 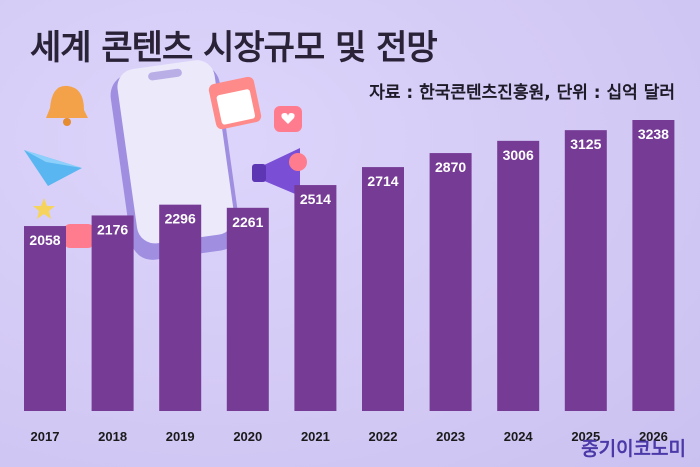 What do you see at coordinates (315, 298) in the screenshot?
I see `bar-2021` at bounding box center [315, 298].